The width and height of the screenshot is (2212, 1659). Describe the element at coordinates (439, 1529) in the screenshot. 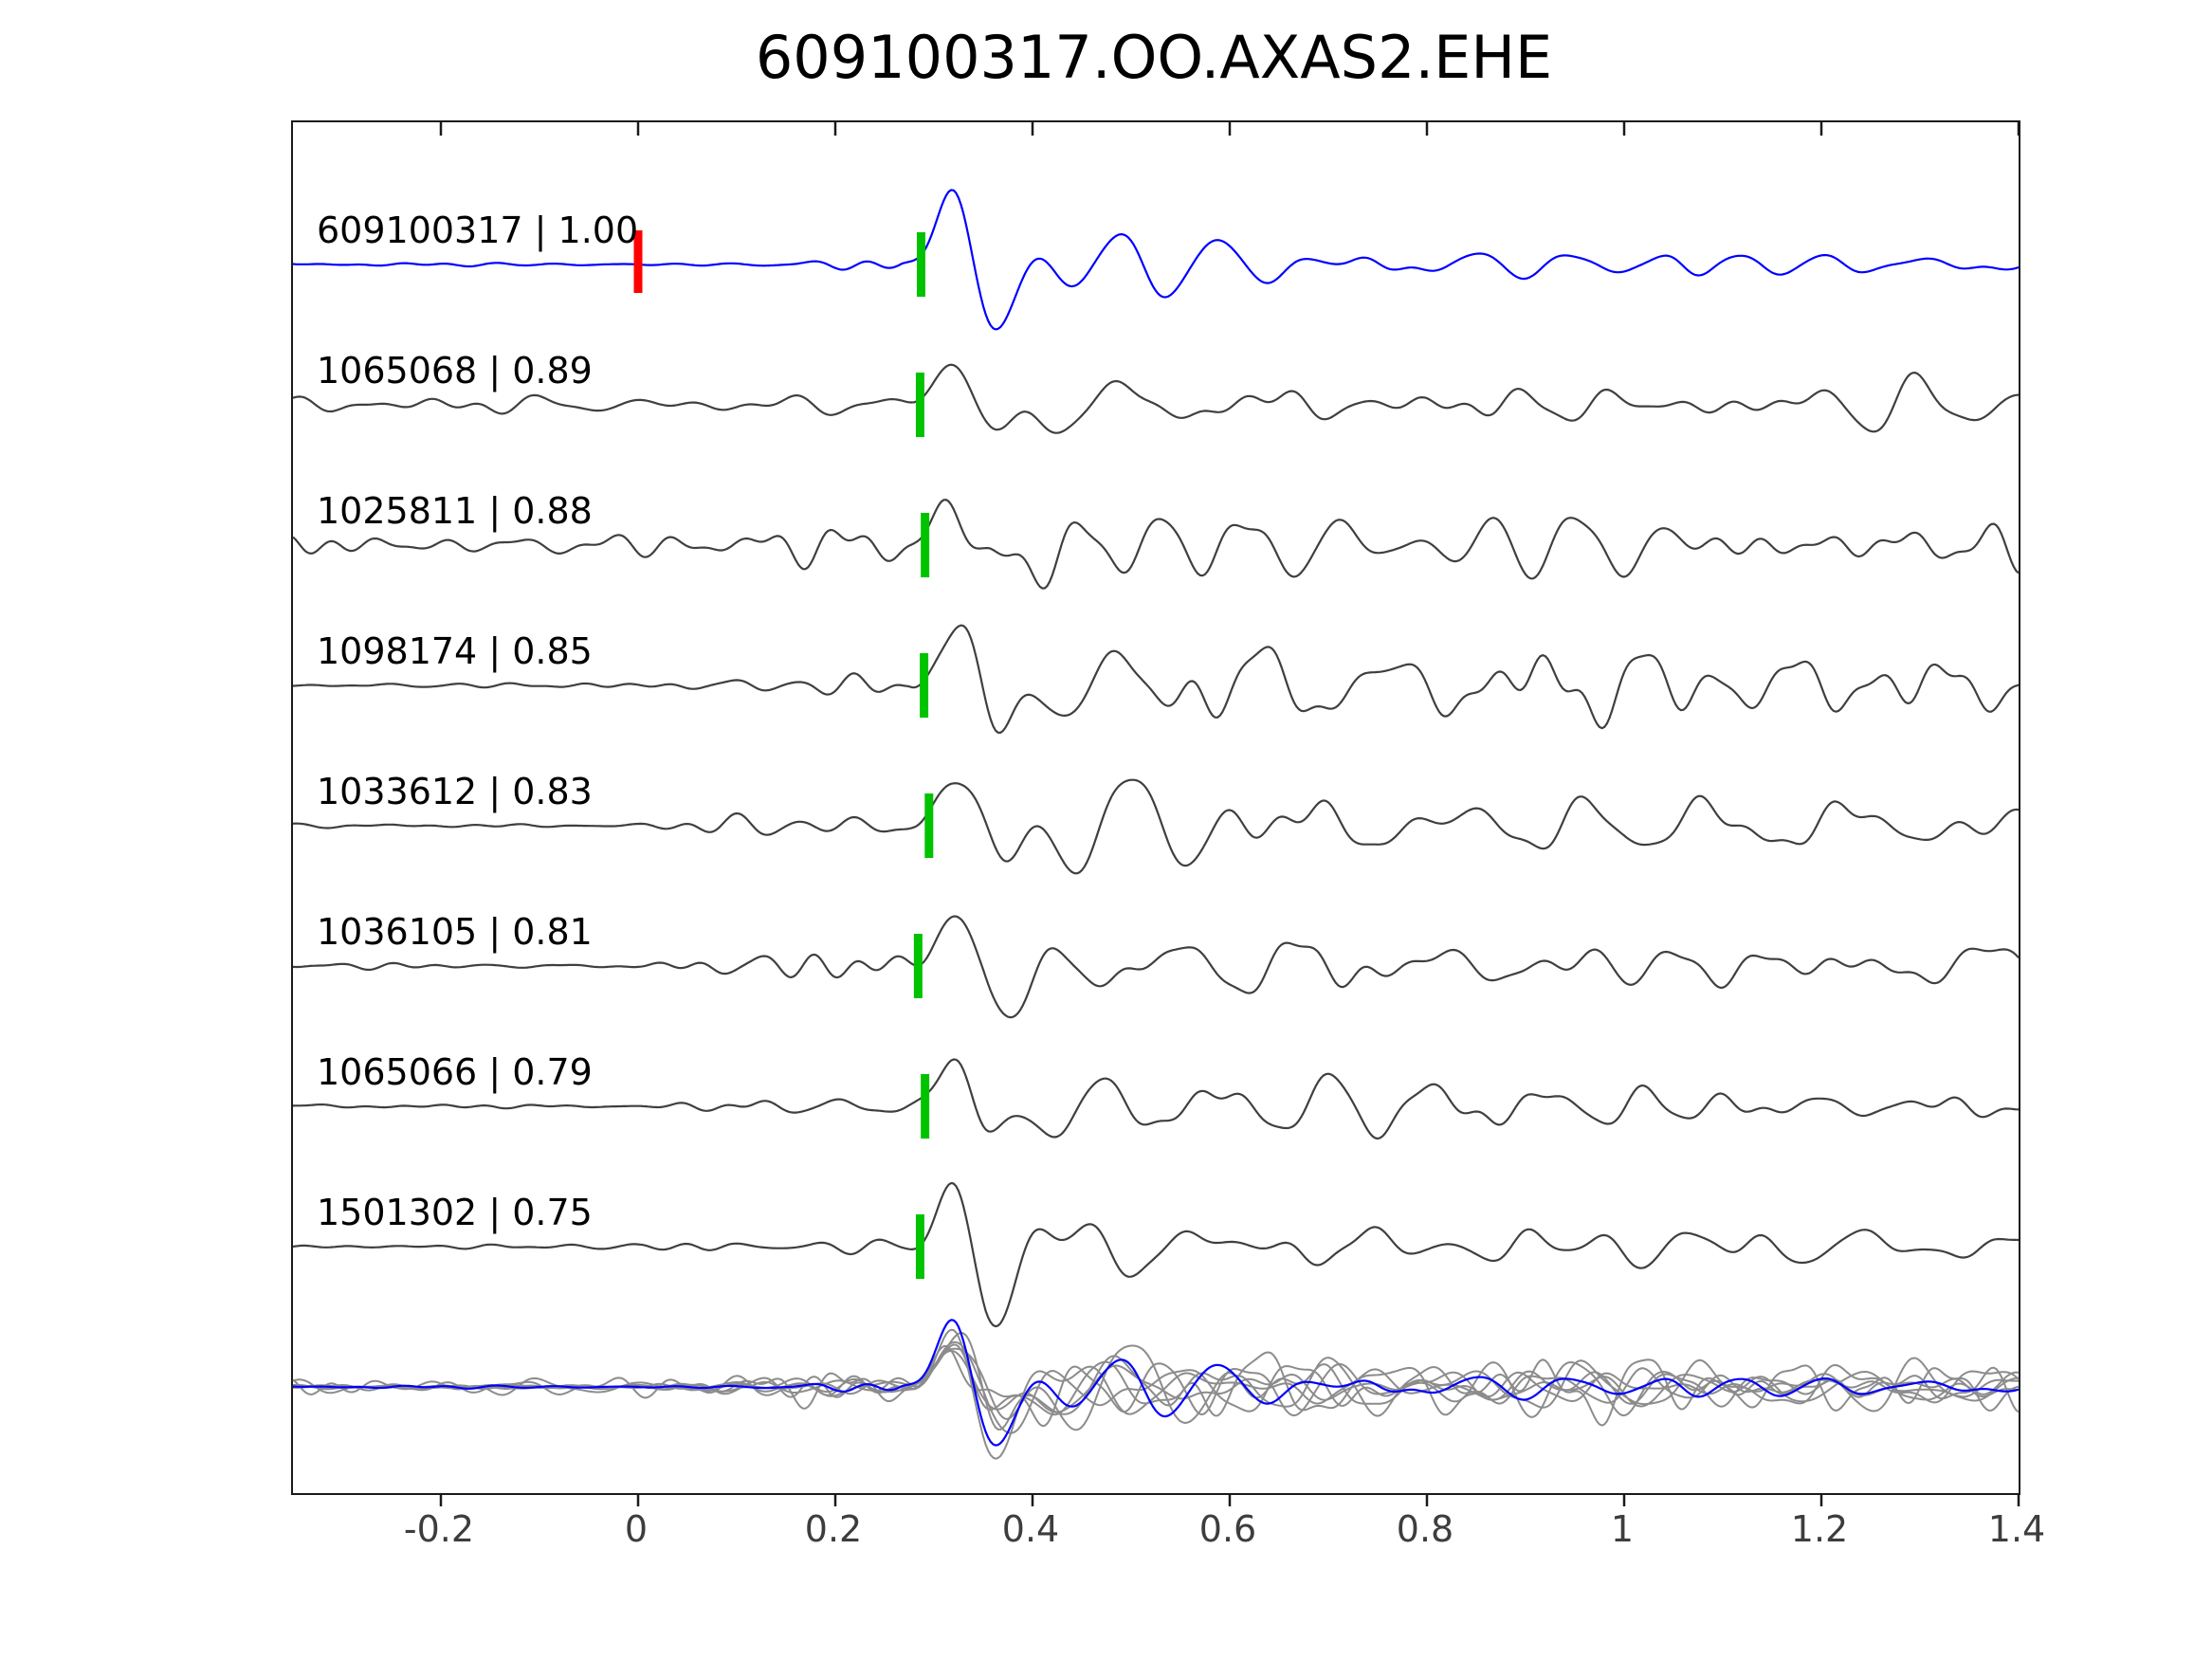

I see `x-tick-label: -0.2` at that location.